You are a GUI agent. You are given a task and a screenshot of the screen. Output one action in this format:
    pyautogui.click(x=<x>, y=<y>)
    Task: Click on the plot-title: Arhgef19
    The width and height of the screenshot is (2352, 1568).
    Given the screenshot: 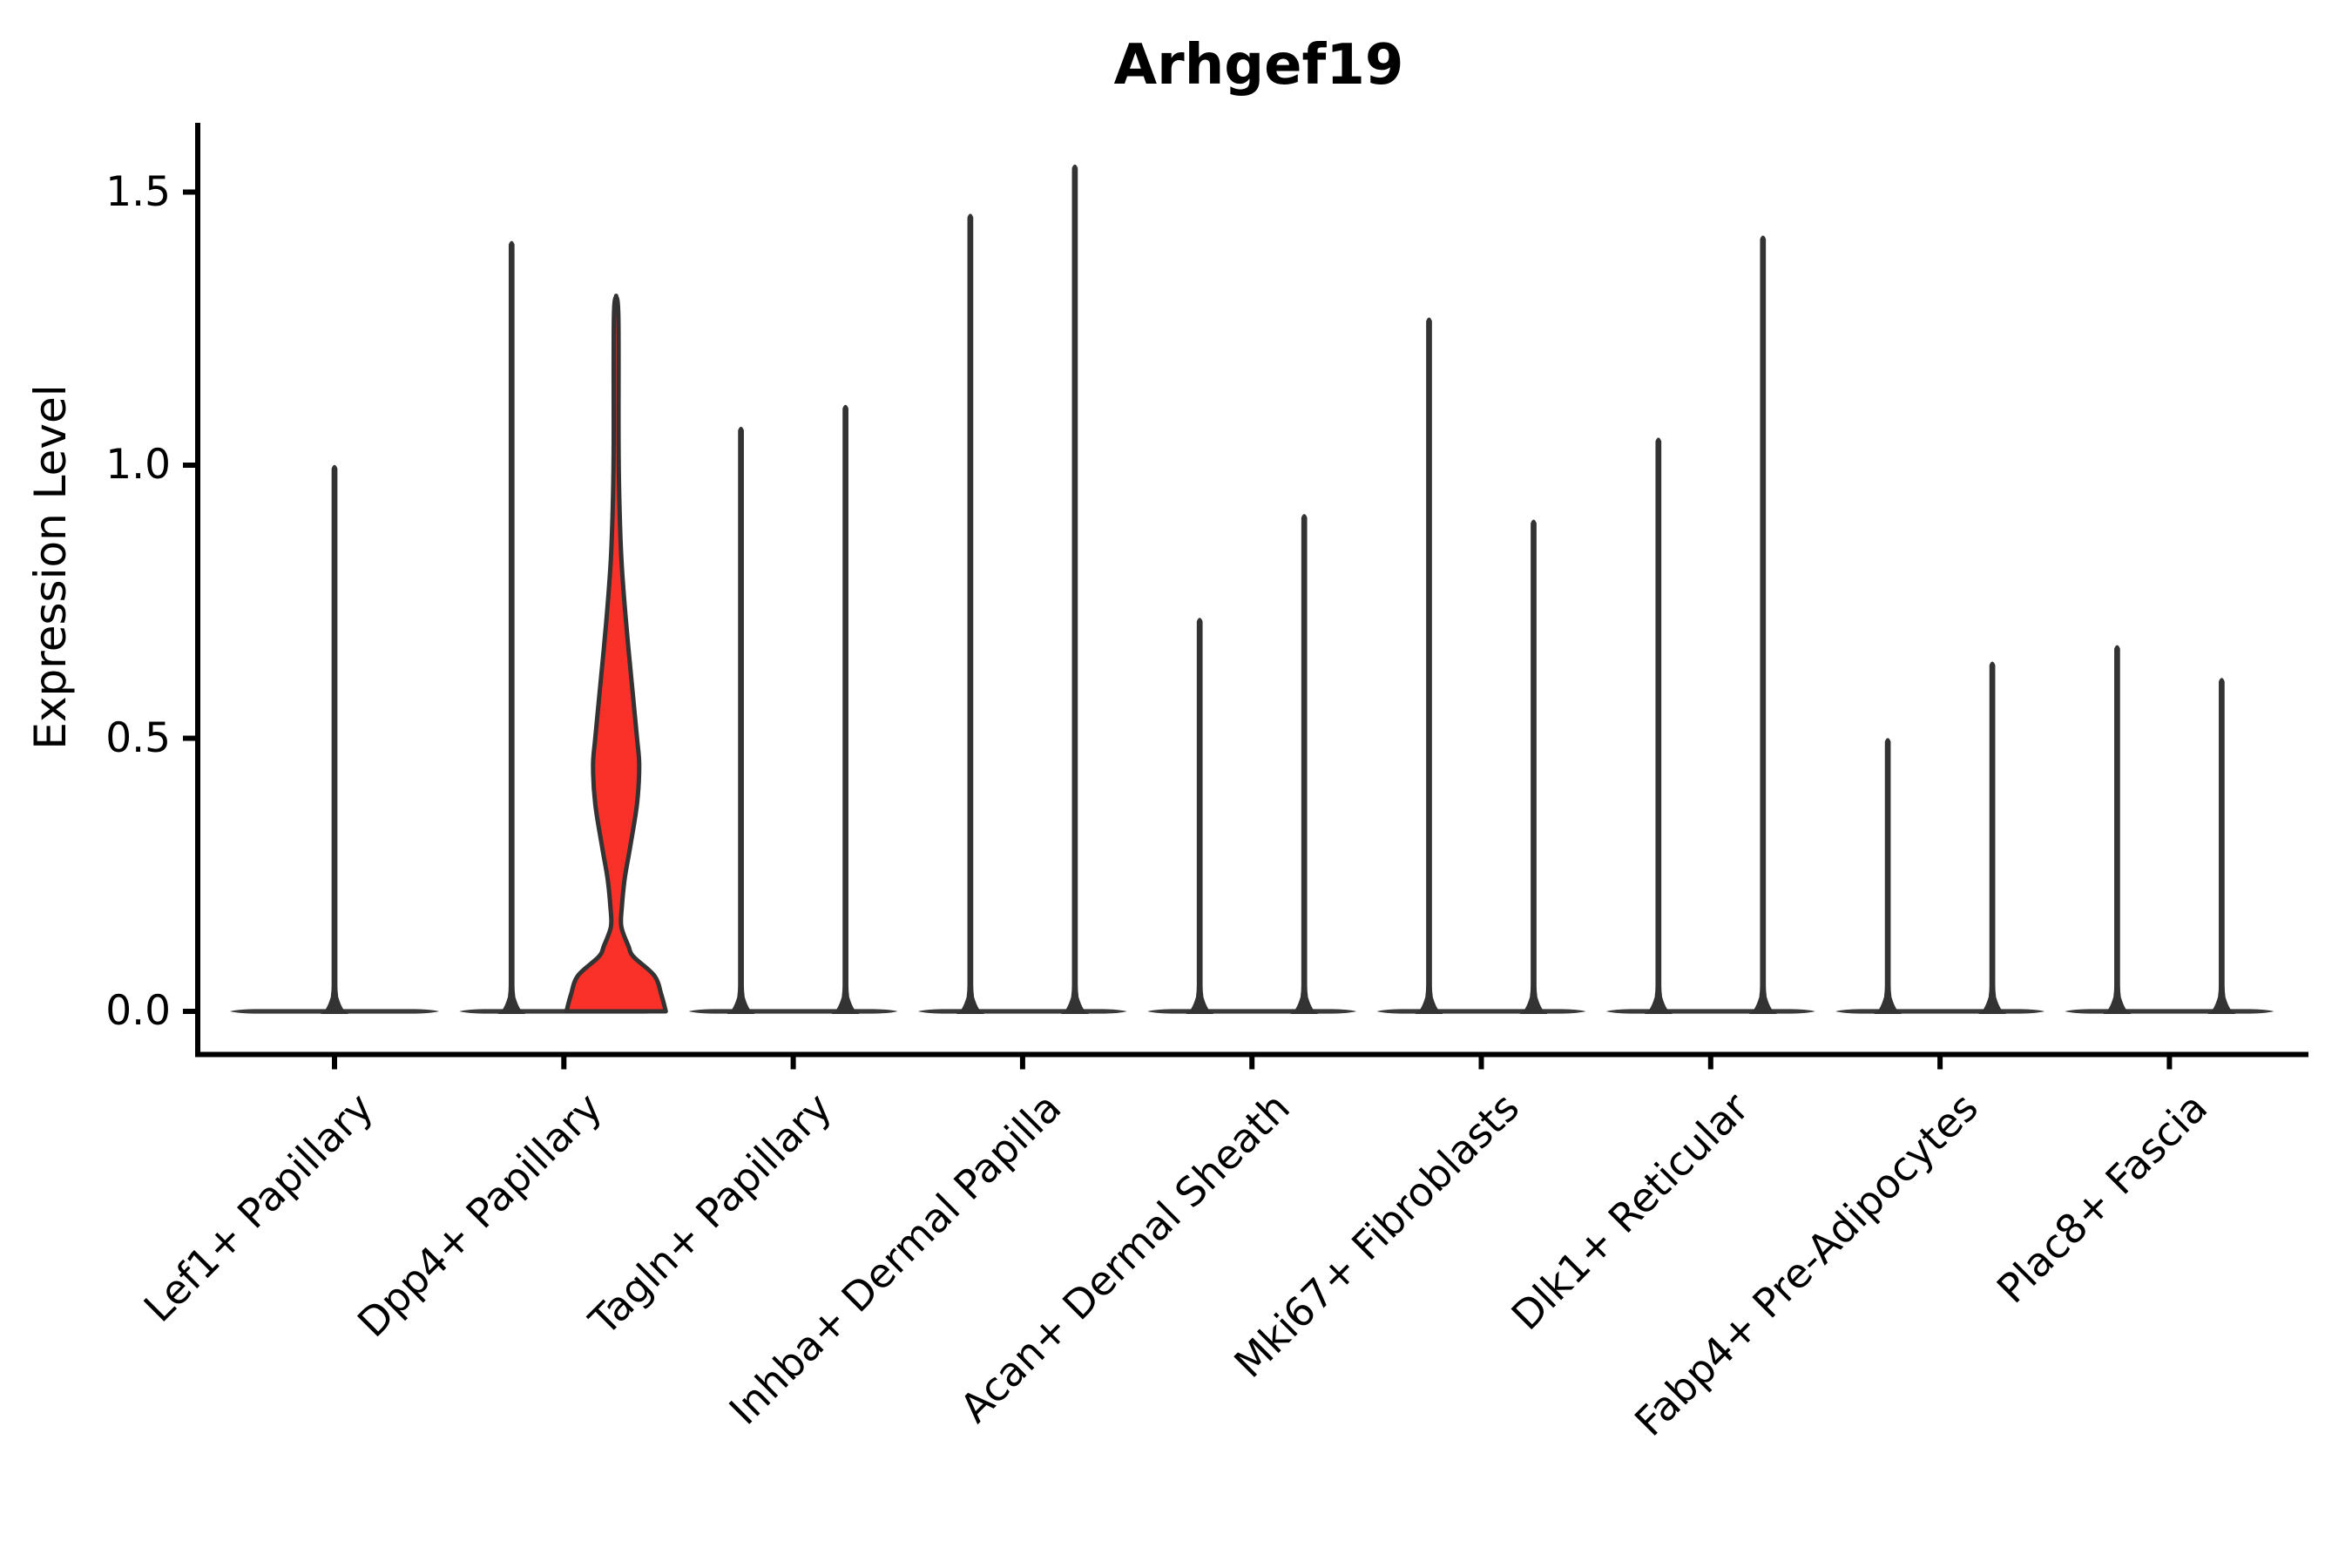 What is the action you would take?
    pyautogui.click(x=1258, y=66)
    